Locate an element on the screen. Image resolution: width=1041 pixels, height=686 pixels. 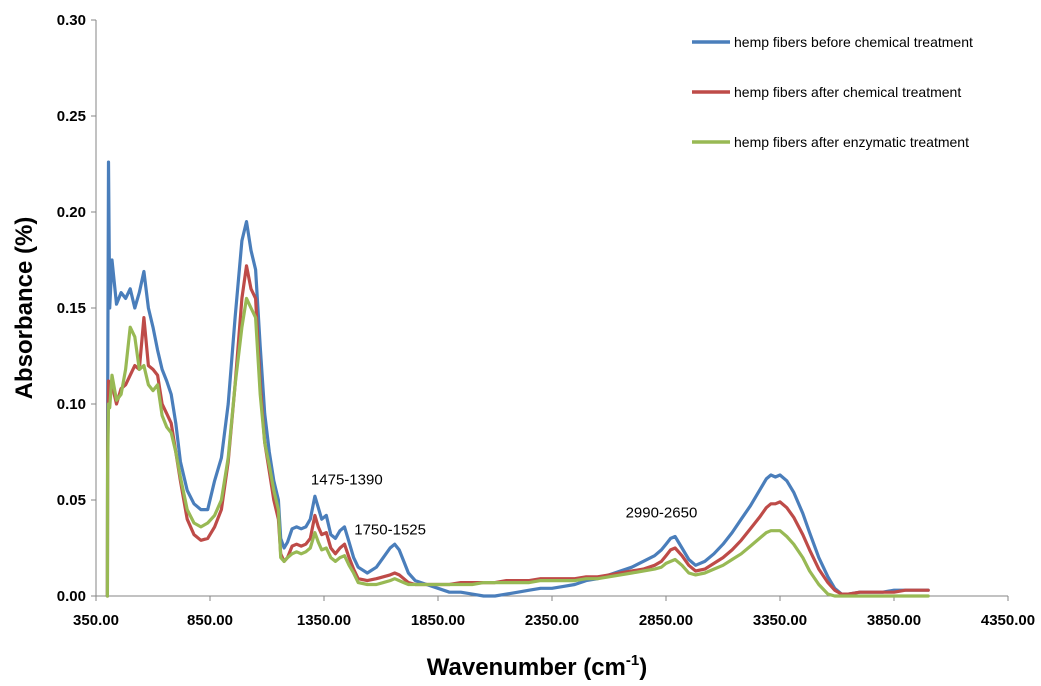
annotation-label: 2990-2650 is located at coordinates (662, 512).